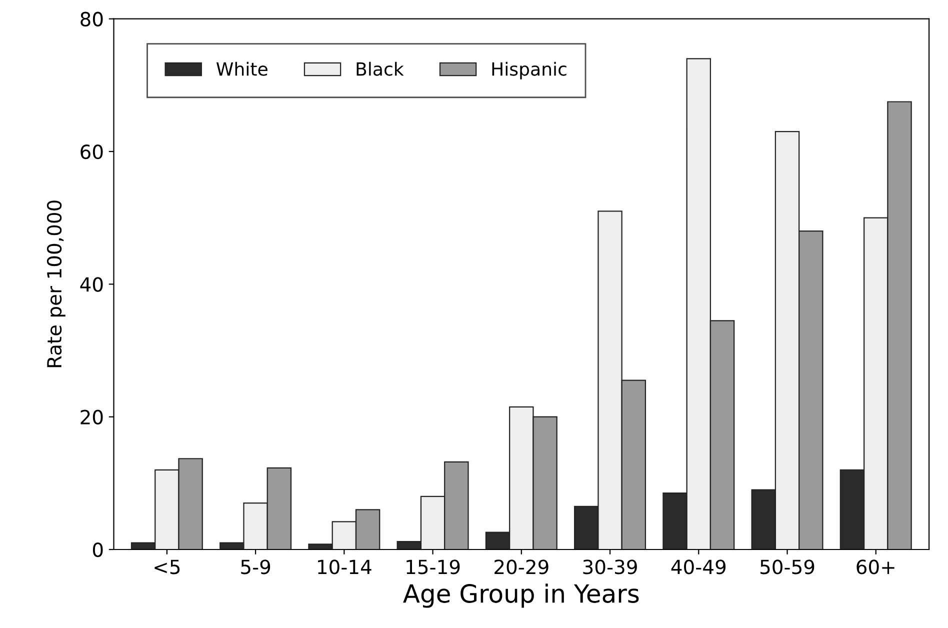  What do you see at coordinates (787, 567) in the screenshot?
I see `x-tick-label: 50-59` at bounding box center [787, 567].